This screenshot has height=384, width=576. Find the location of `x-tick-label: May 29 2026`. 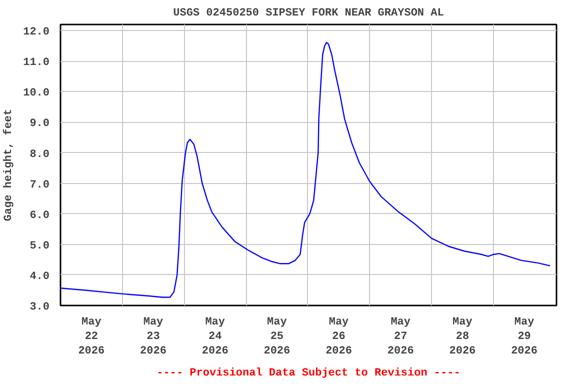

x-tick-label: May 29 2026 is located at coordinates (524, 337).